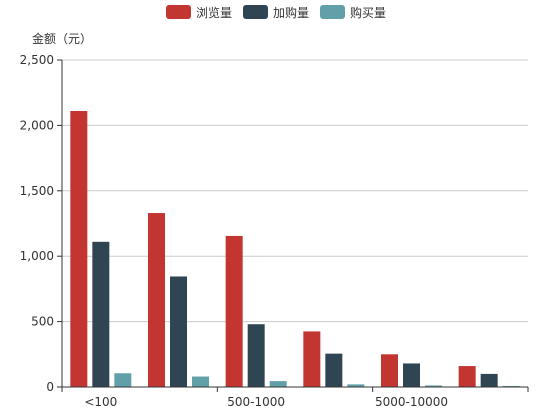 The image size is (550, 420). What do you see at coordinates (256, 402) in the screenshot?
I see `x-tick-label: 500-1000` at bounding box center [256, 402].